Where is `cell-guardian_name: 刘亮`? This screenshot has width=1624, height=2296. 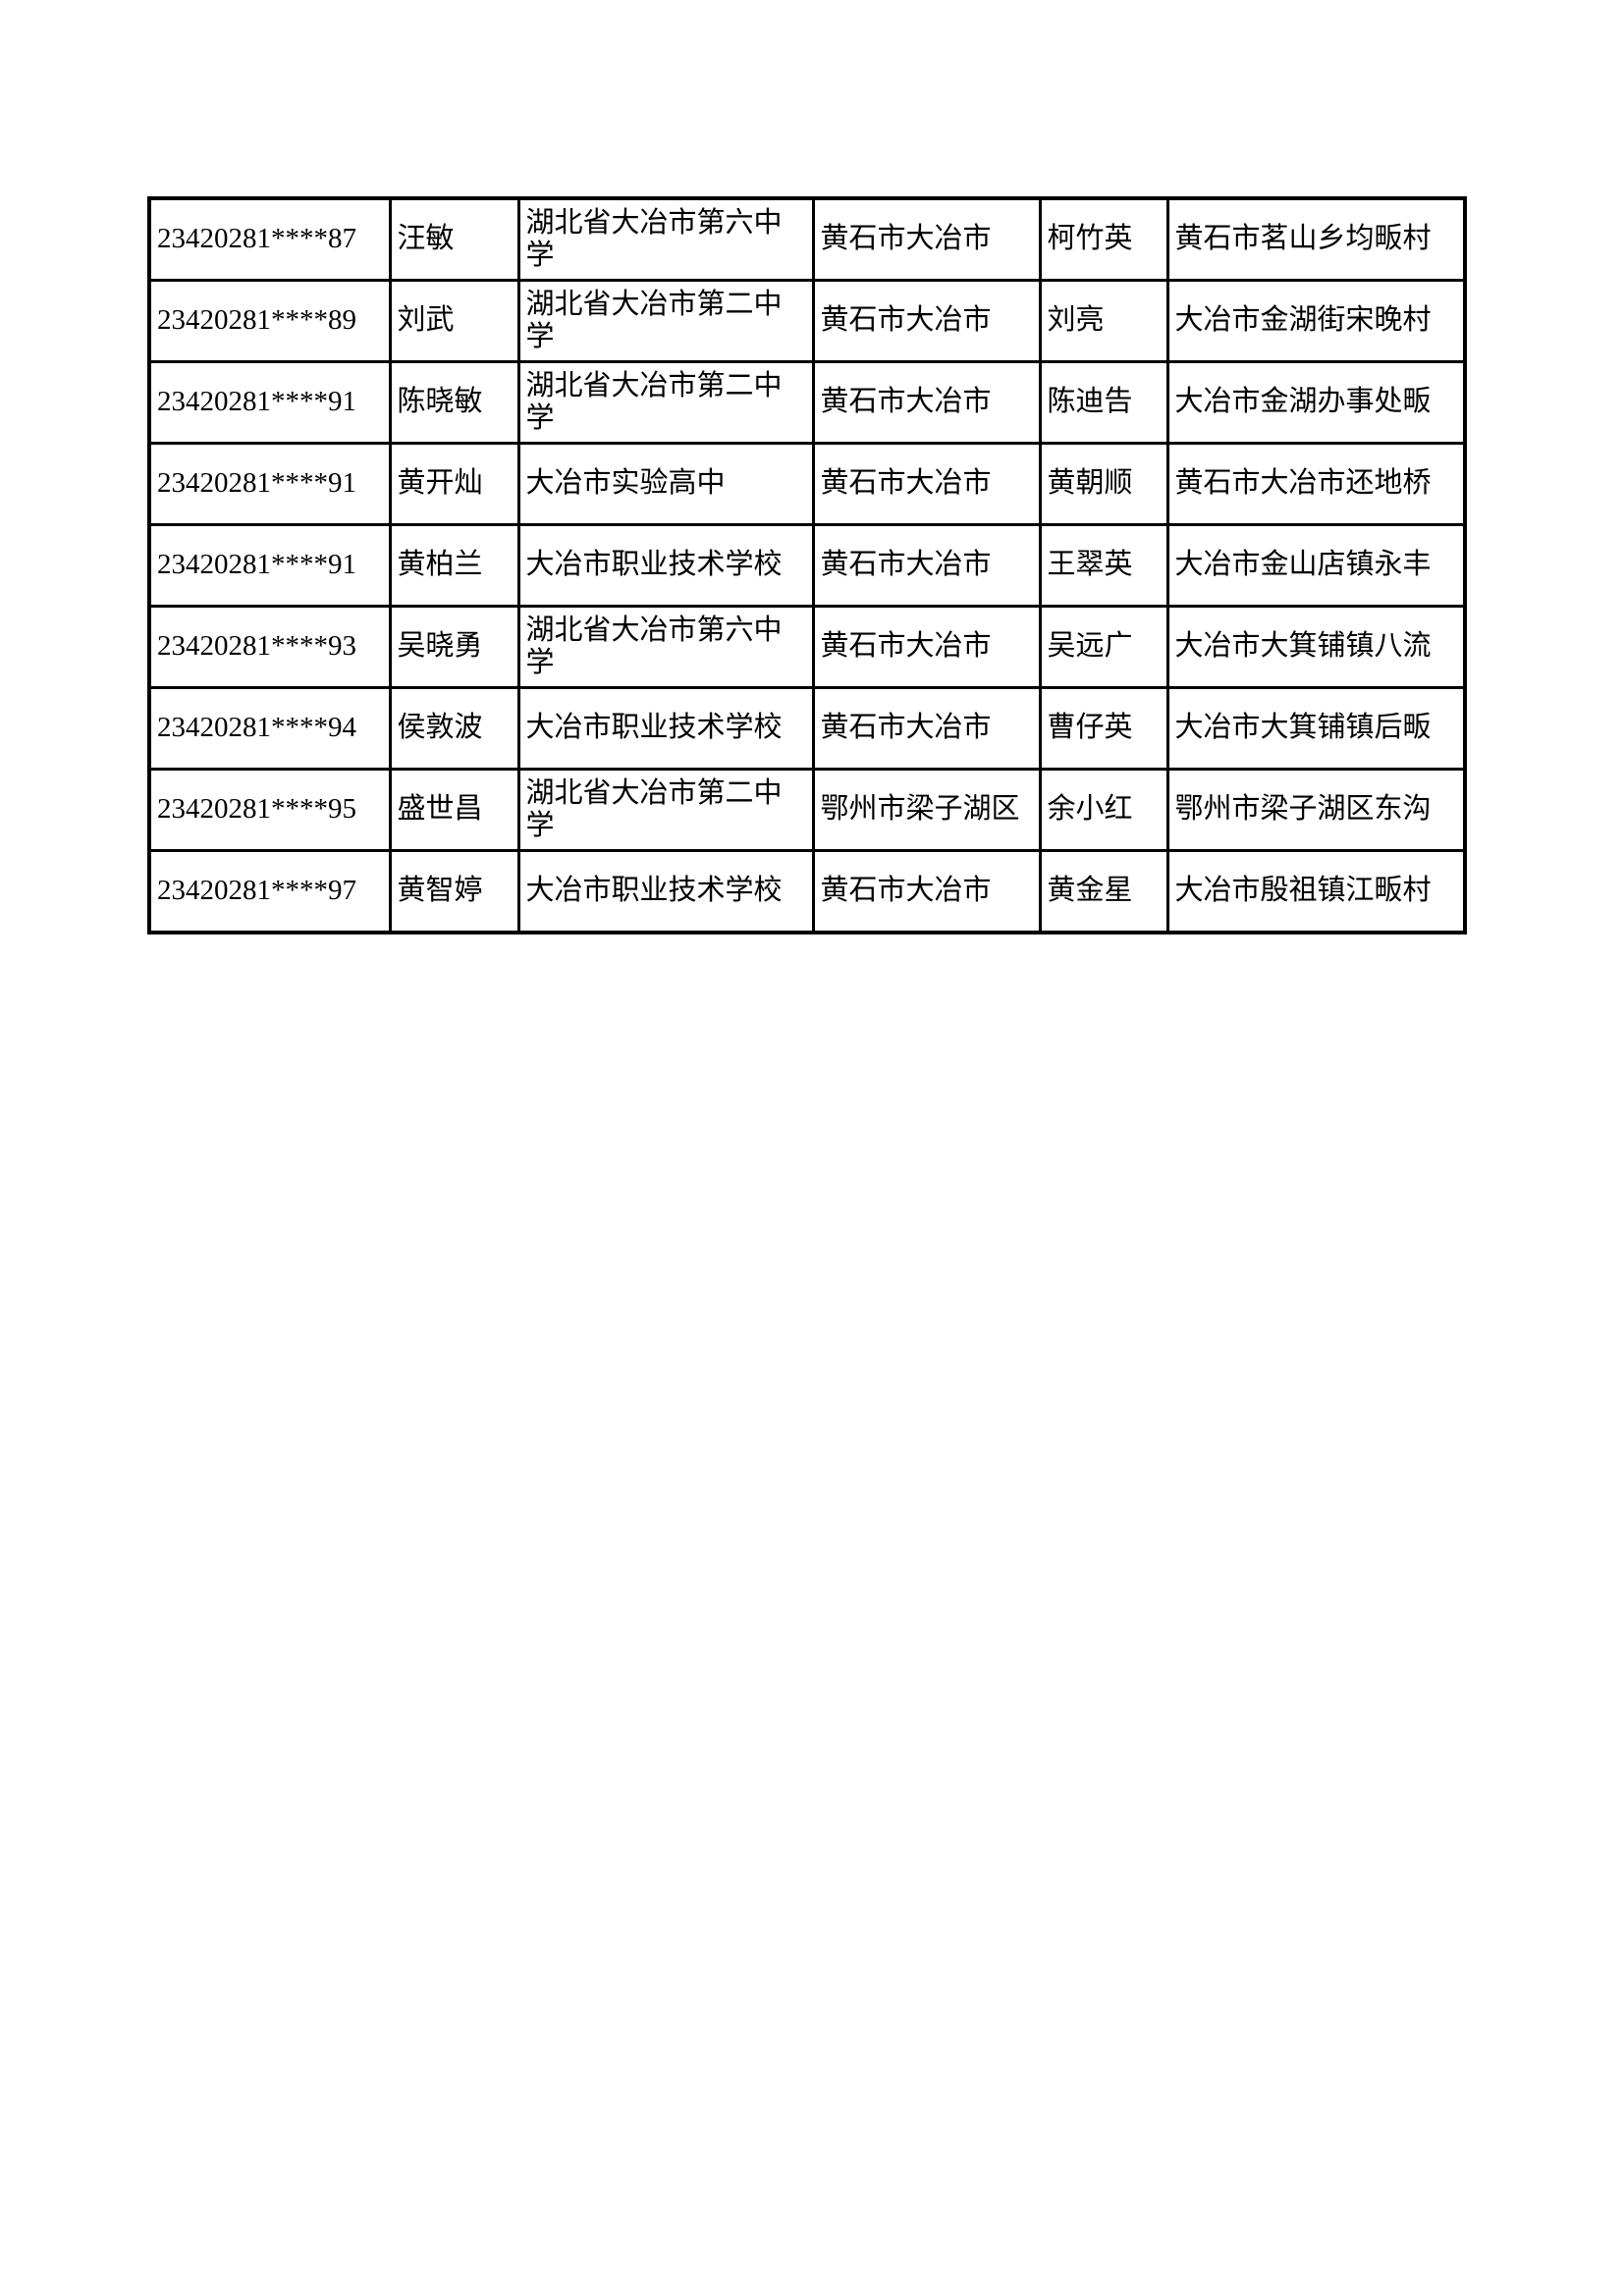 cell-guardian_name: 刘亮 is located at coordinates (1103, 321).